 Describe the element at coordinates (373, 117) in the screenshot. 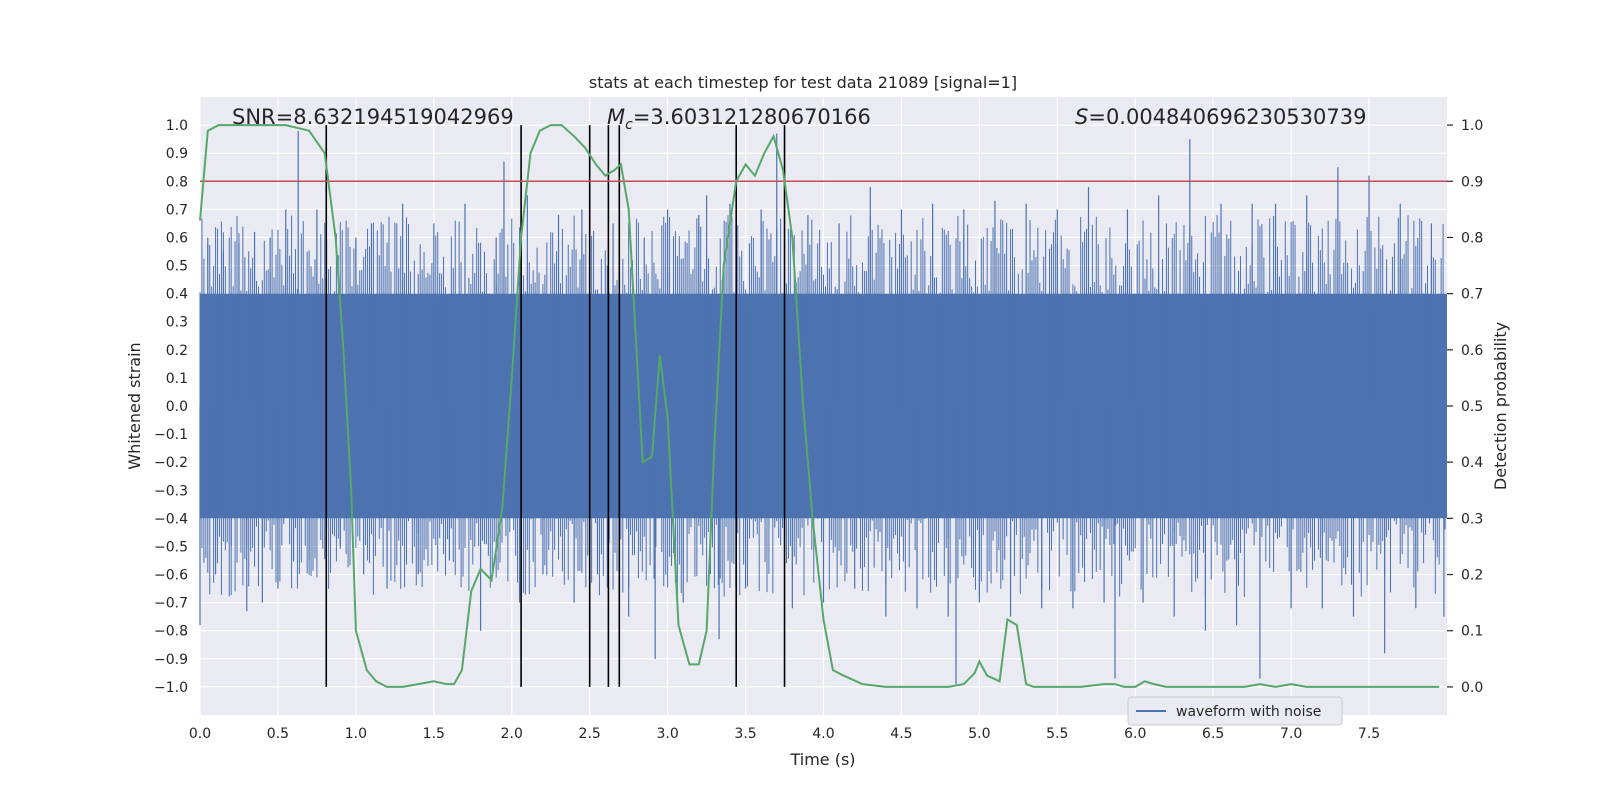

I see `snr-annotation: SNR=8.632194519042969` at that location.